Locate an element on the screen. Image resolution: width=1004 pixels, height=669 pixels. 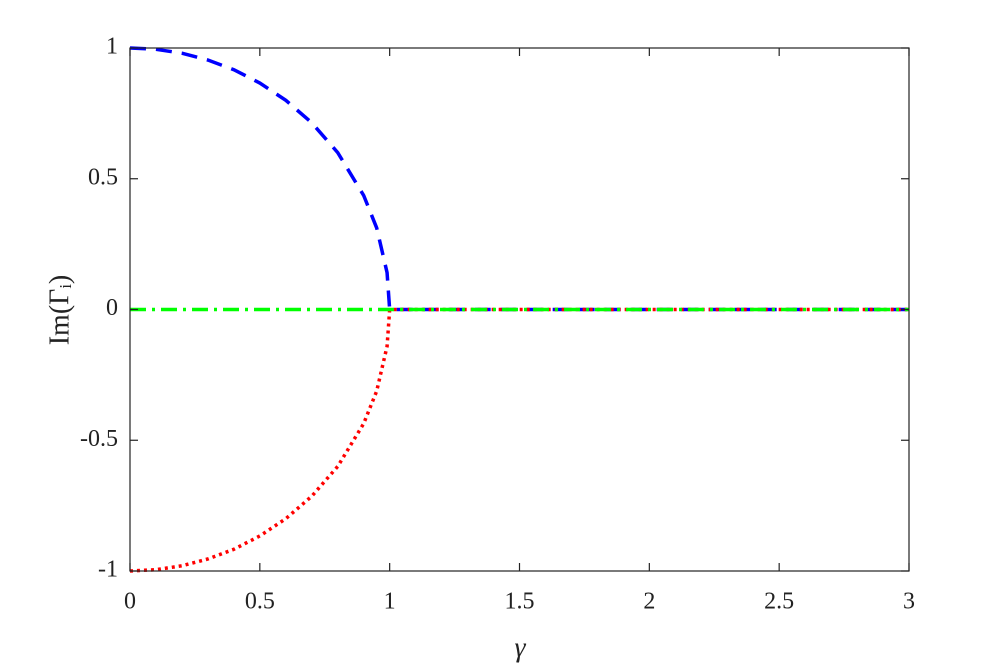
y-tick-label: 1 is located at coordinates (112, 47).